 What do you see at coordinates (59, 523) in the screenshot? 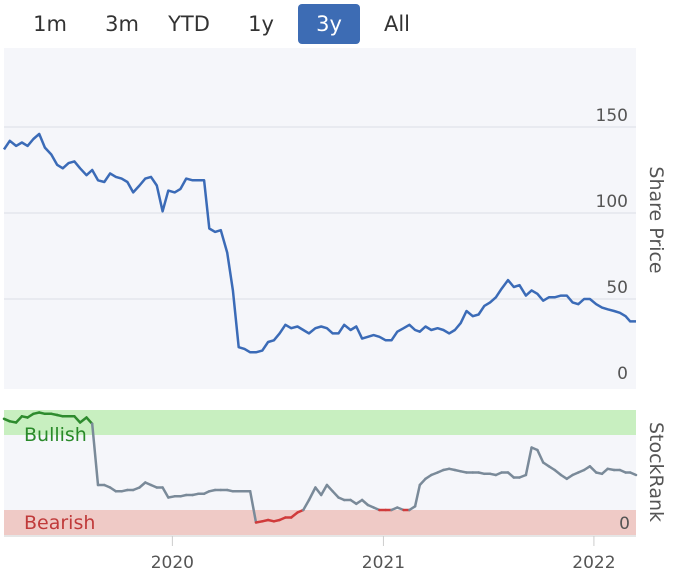
I see `band-label-bearish: Bearish` at bounding box center [59, 523].